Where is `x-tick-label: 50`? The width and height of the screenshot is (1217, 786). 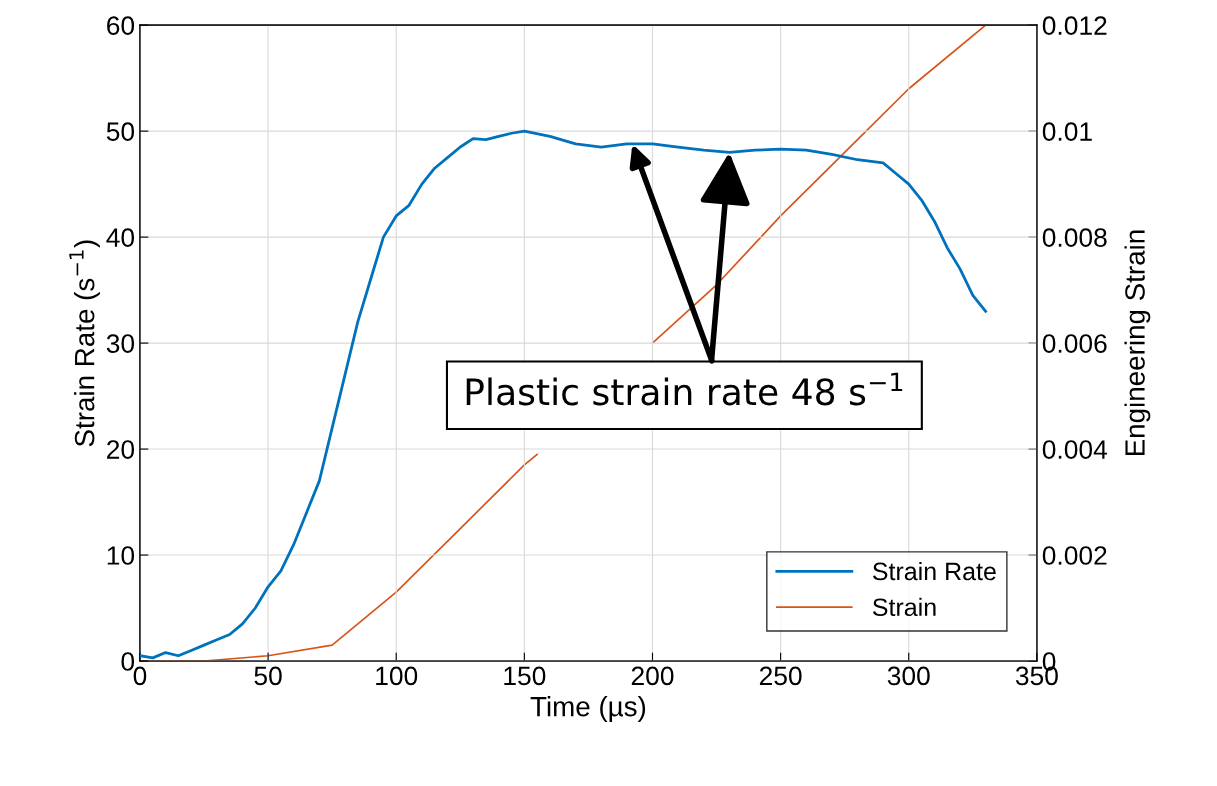
x-tick-label: 50 is located at coordinates (268, 676).